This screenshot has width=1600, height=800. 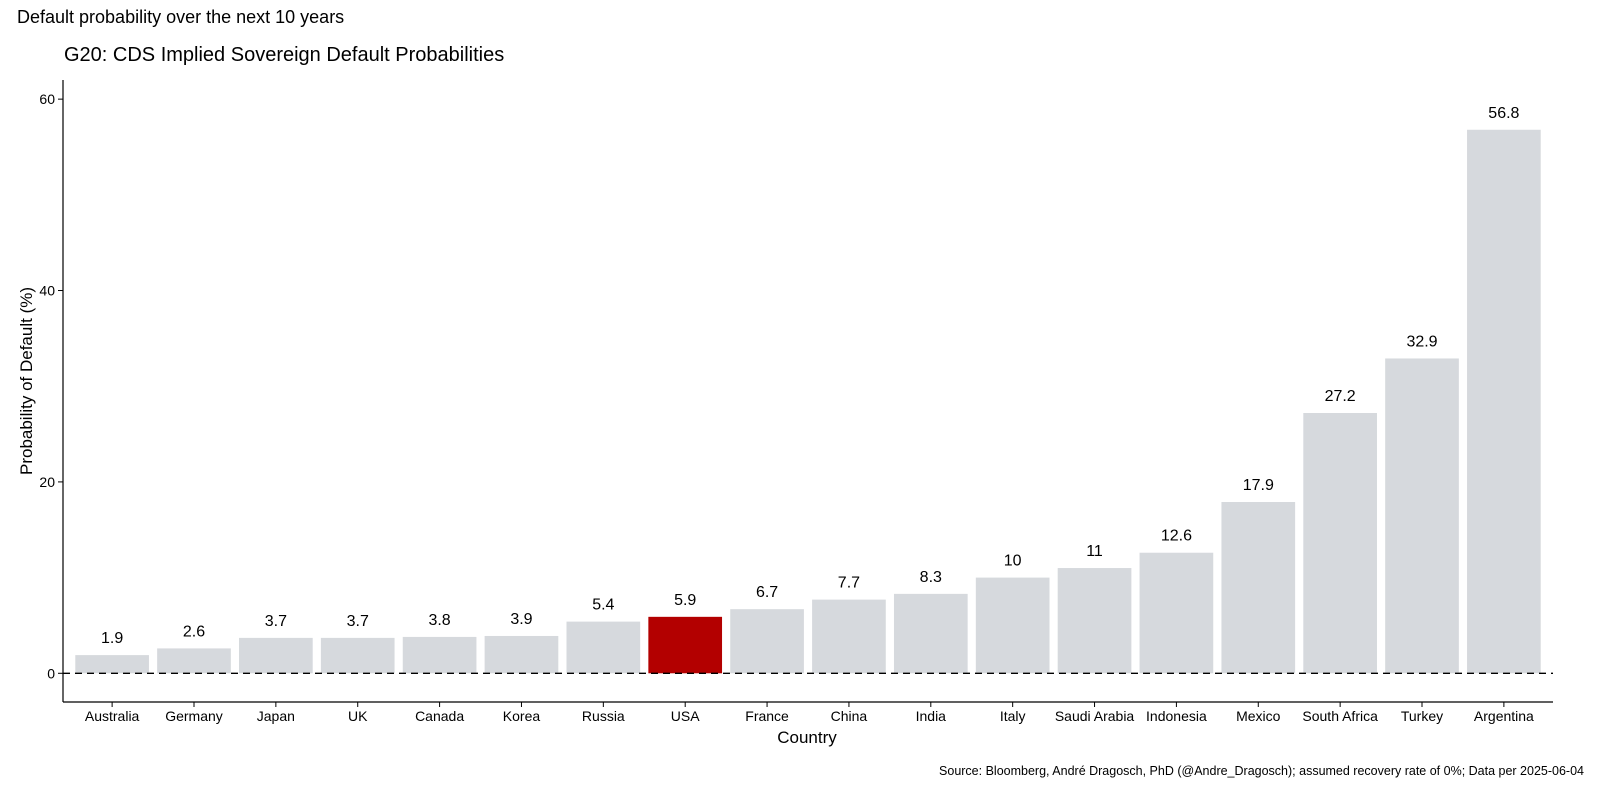 I want to click on bar-italy, so click(x=1012, y=625).